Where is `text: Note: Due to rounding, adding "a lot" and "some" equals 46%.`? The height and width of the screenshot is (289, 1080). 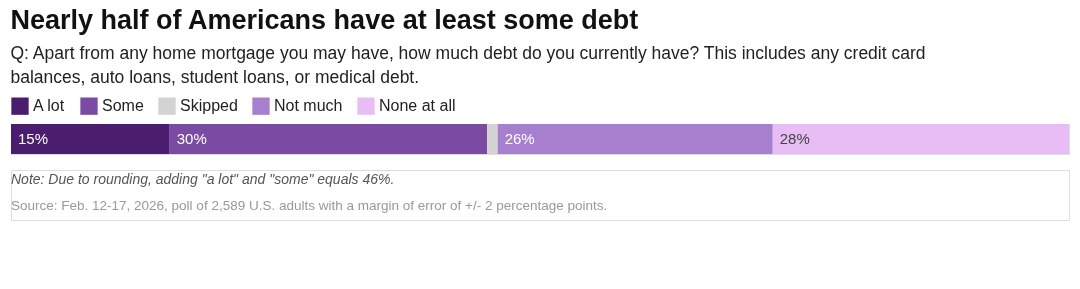 text: Note: Due to rounding, adding "a lot" and "some" equals 46%. is located at coordinates (203, 179).